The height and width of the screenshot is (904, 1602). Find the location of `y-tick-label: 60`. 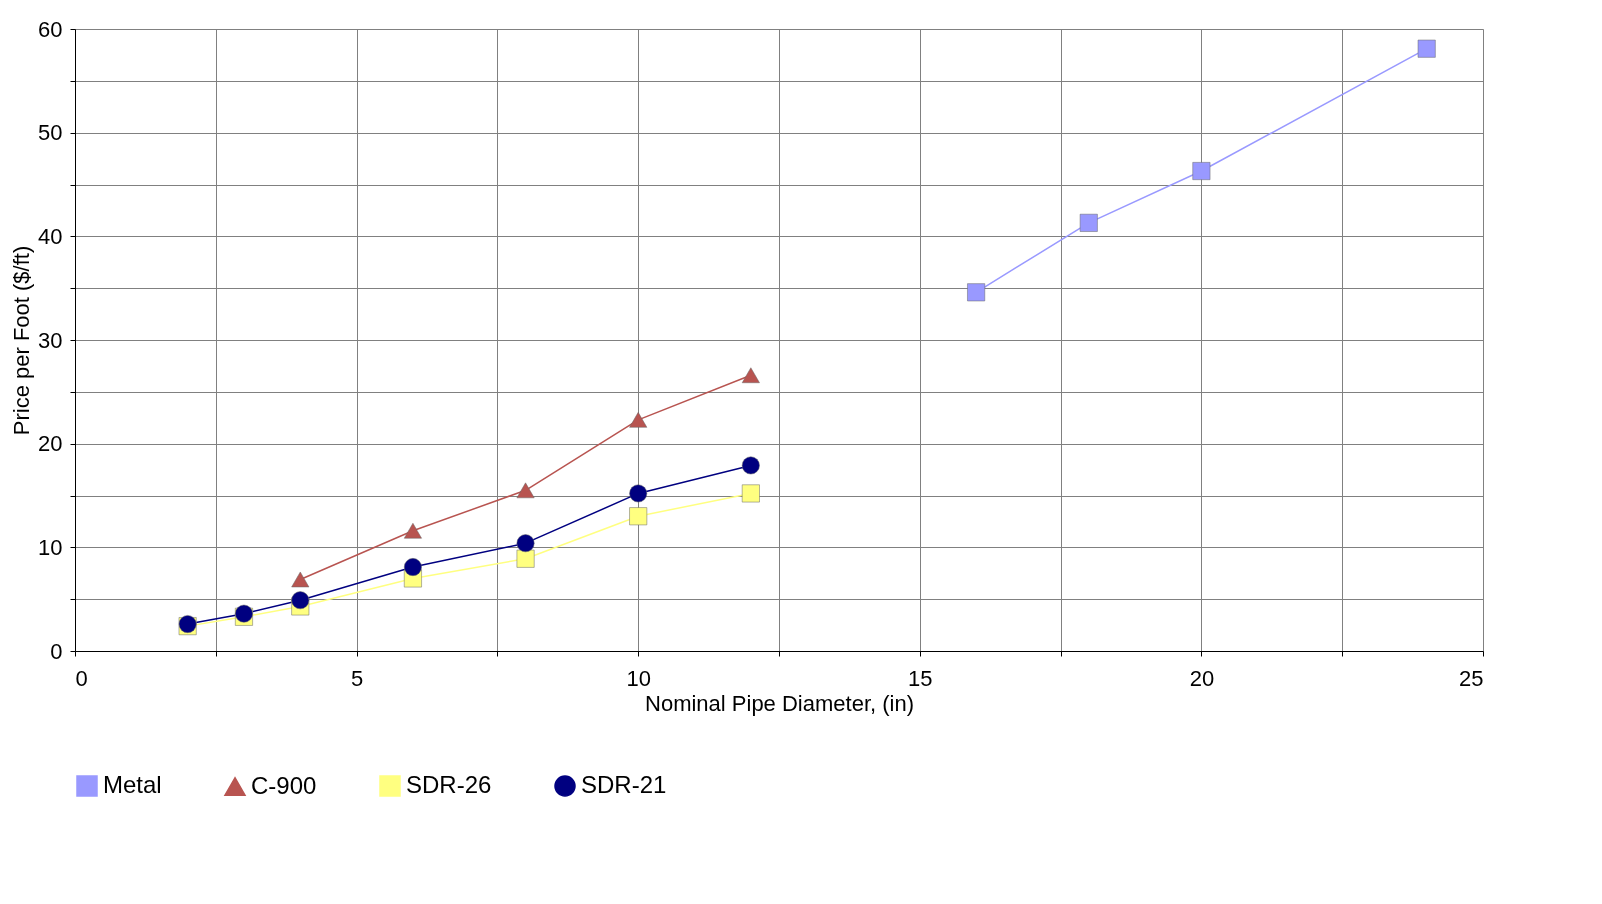

y-tick-label: 60 is located at coordinates (50, 29).